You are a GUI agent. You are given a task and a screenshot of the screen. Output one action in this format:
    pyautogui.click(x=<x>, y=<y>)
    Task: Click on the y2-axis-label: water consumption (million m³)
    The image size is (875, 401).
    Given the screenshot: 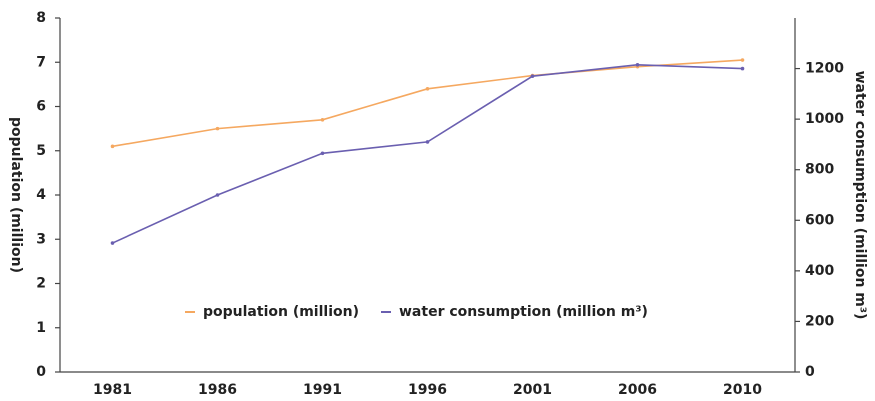 What is the action you would take?
    pyautogui.click(x=860, y=195)
    